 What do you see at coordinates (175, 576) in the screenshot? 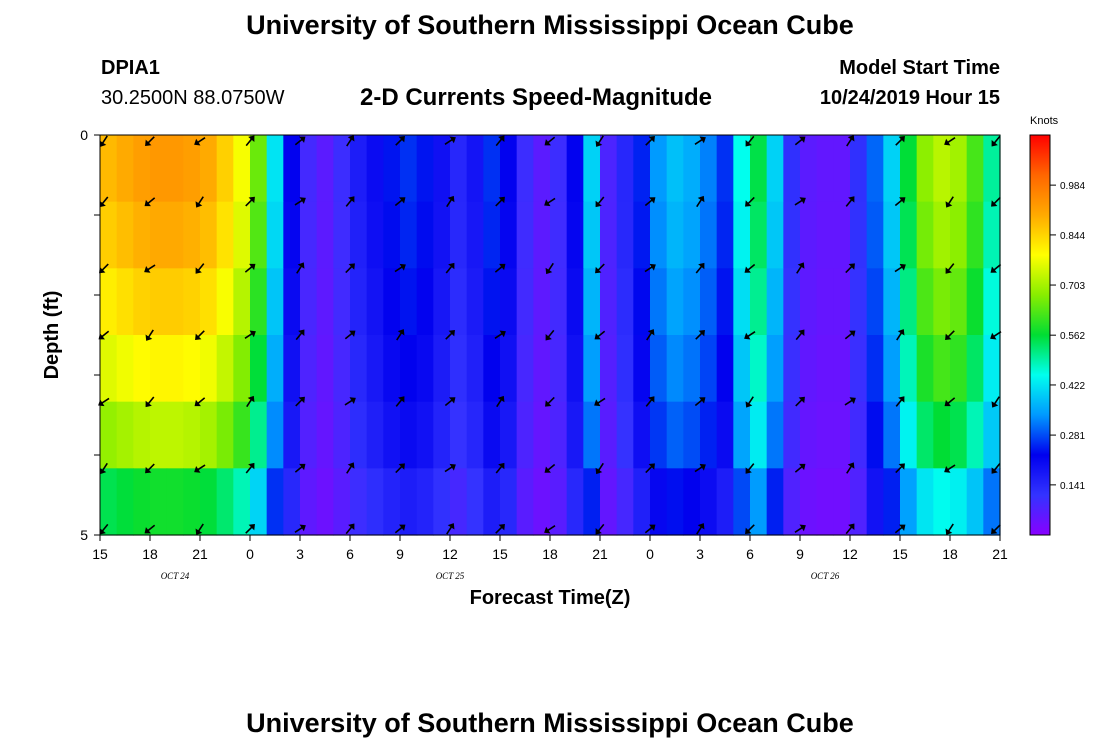
I see `date-label: OCT 24` at bounding box center [175, 576].